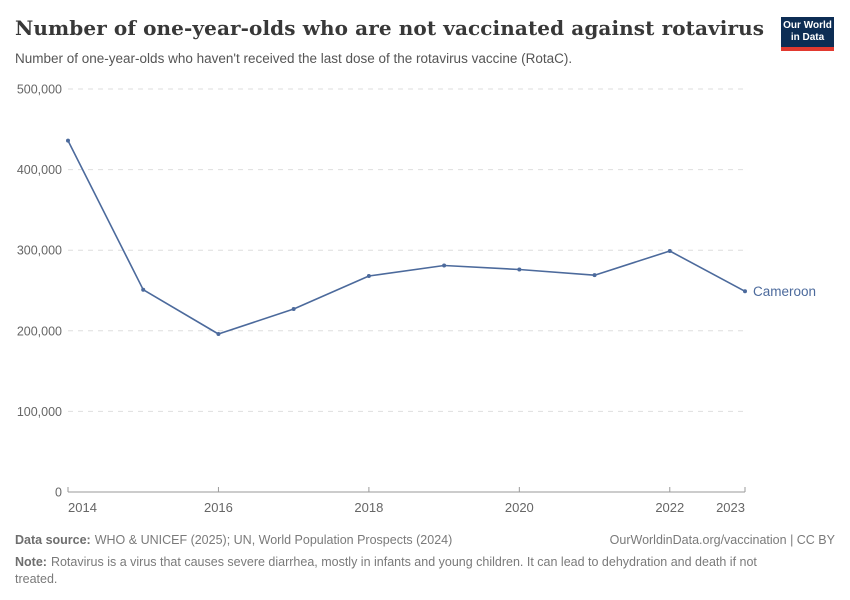 The width and height of the screenshot is (850, 600). I want to click on x-axis-tick-label: 2022, so click(669, 507).